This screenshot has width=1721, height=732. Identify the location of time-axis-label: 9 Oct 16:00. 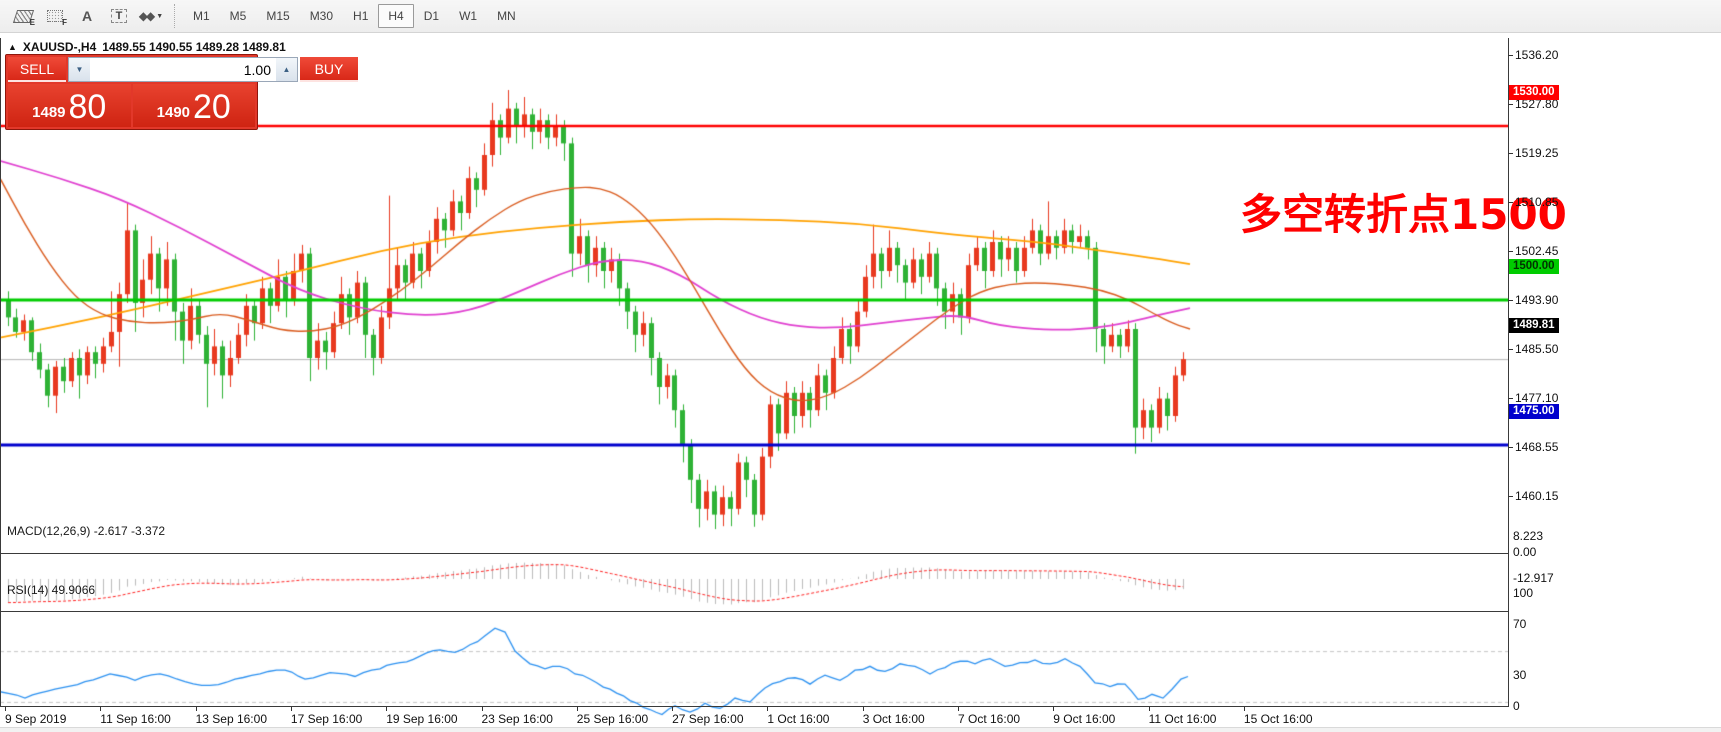
(1084, 719).